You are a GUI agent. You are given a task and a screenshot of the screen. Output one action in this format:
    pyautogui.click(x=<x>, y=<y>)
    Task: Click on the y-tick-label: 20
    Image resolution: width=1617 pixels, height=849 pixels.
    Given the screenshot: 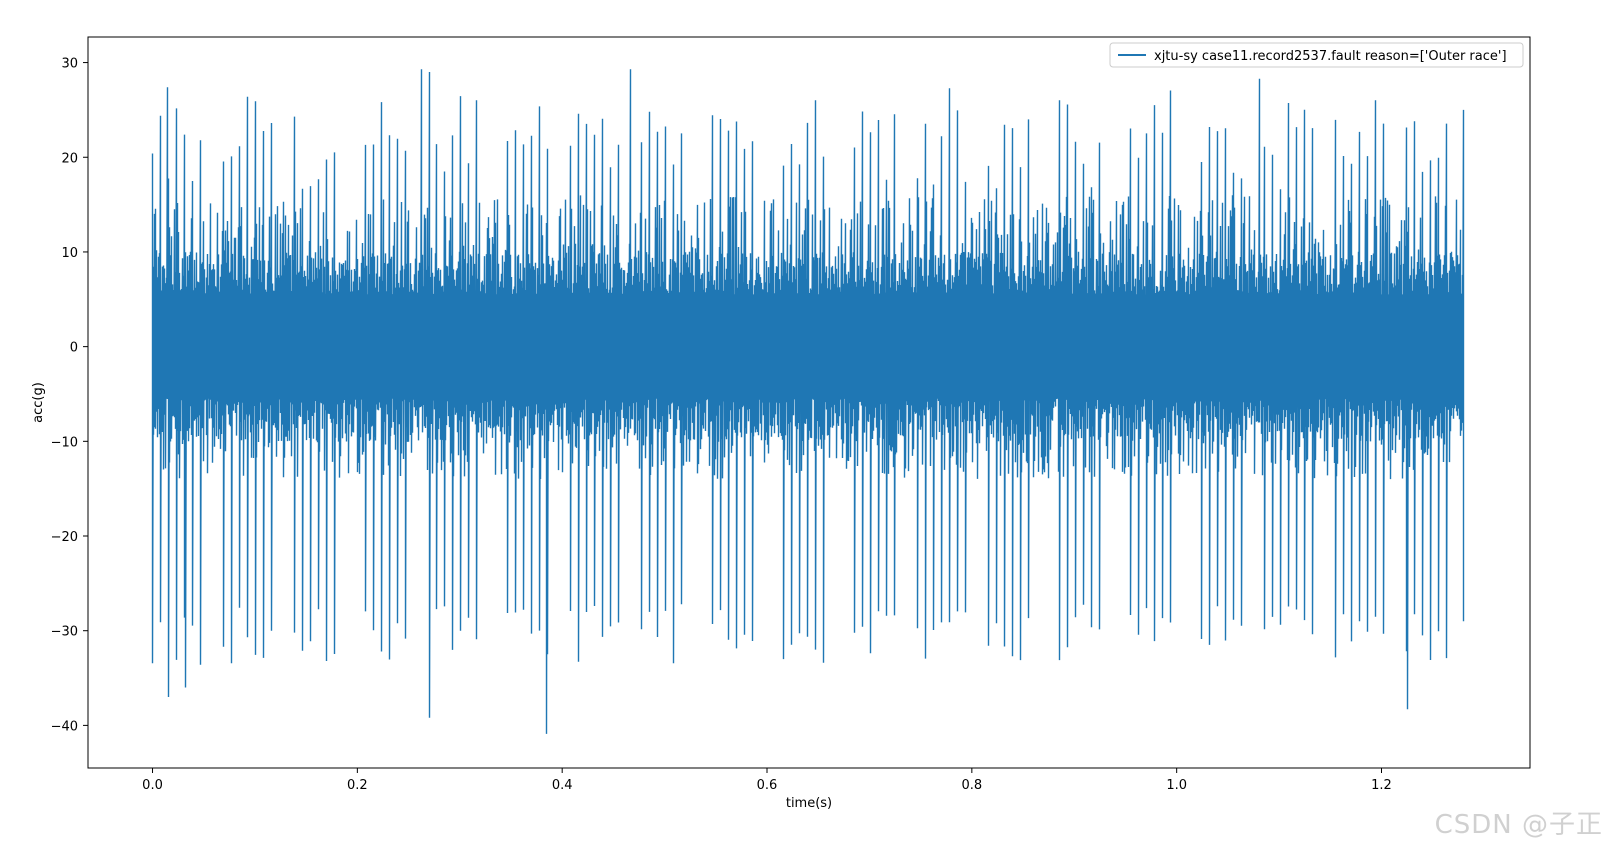 What is the action you would take?
    pyautogui.click(x=69, y=158)
    